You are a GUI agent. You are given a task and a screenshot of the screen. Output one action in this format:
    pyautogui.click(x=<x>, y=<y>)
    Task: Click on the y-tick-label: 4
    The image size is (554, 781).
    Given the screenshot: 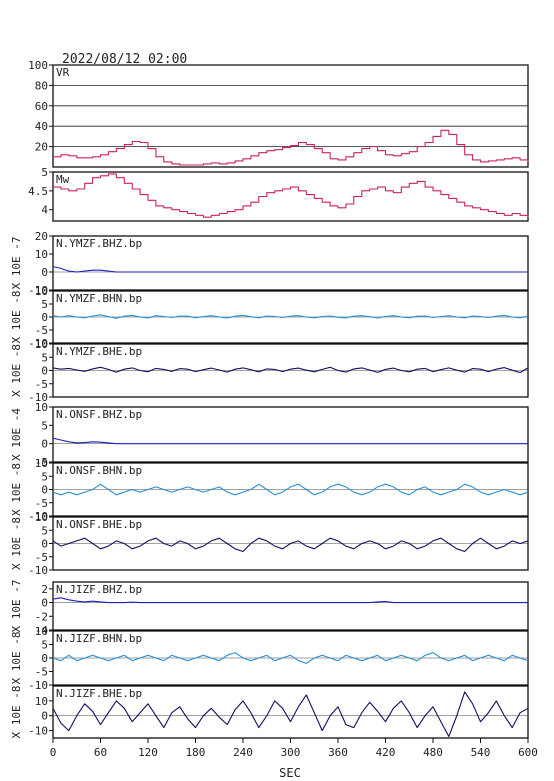 What is the action you would take?
    pyautogui.click(x=44, y=210)
    